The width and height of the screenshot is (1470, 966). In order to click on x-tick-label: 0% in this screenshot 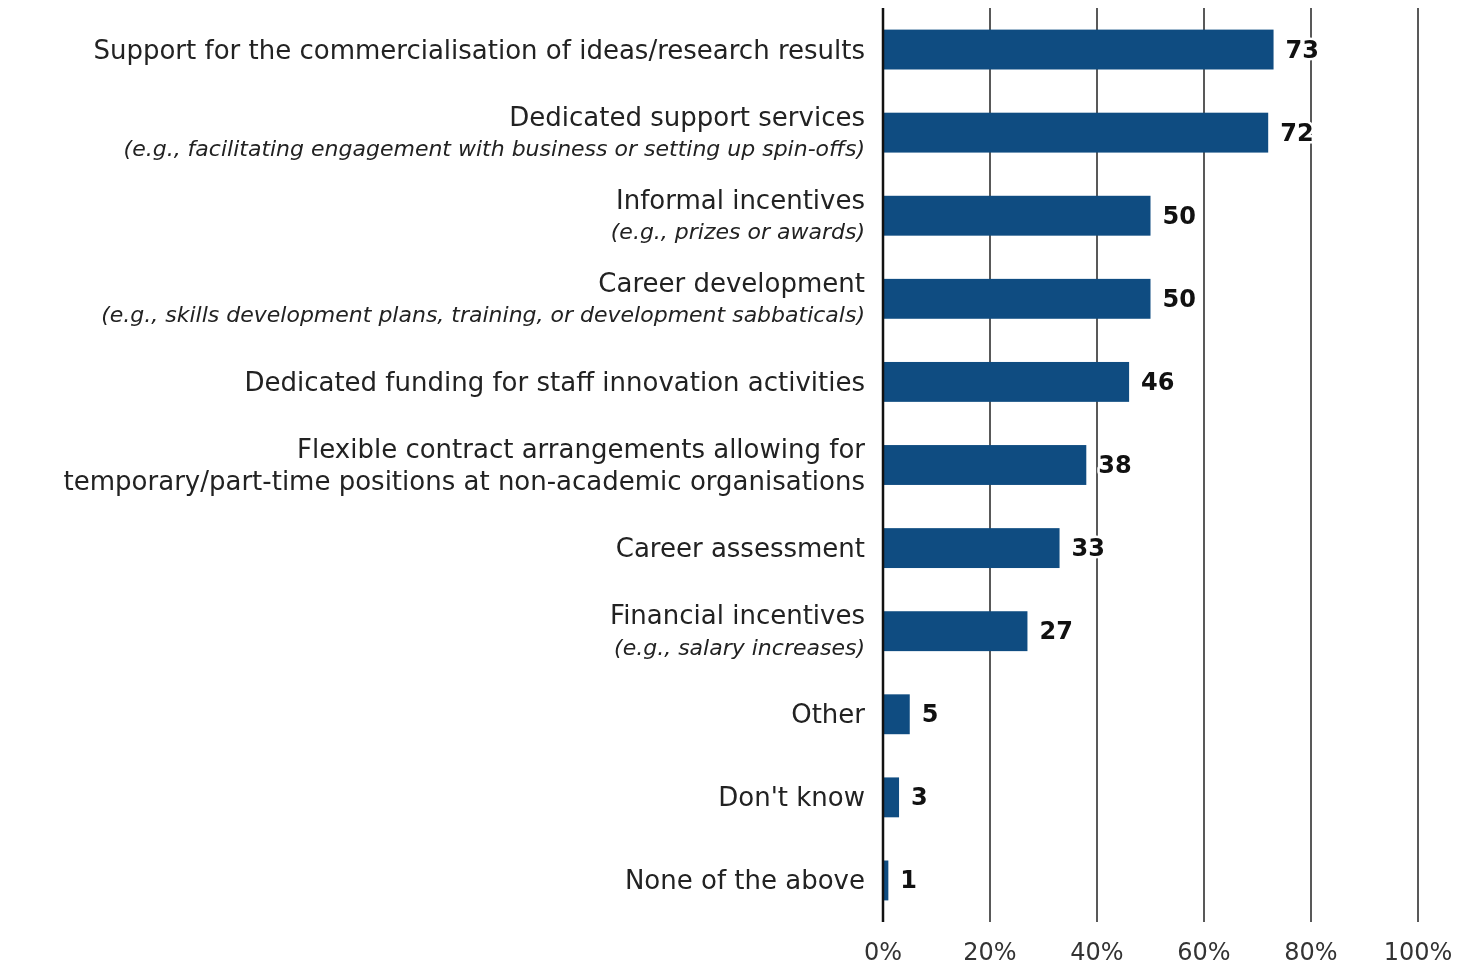, I will do `click(883, 952)`.